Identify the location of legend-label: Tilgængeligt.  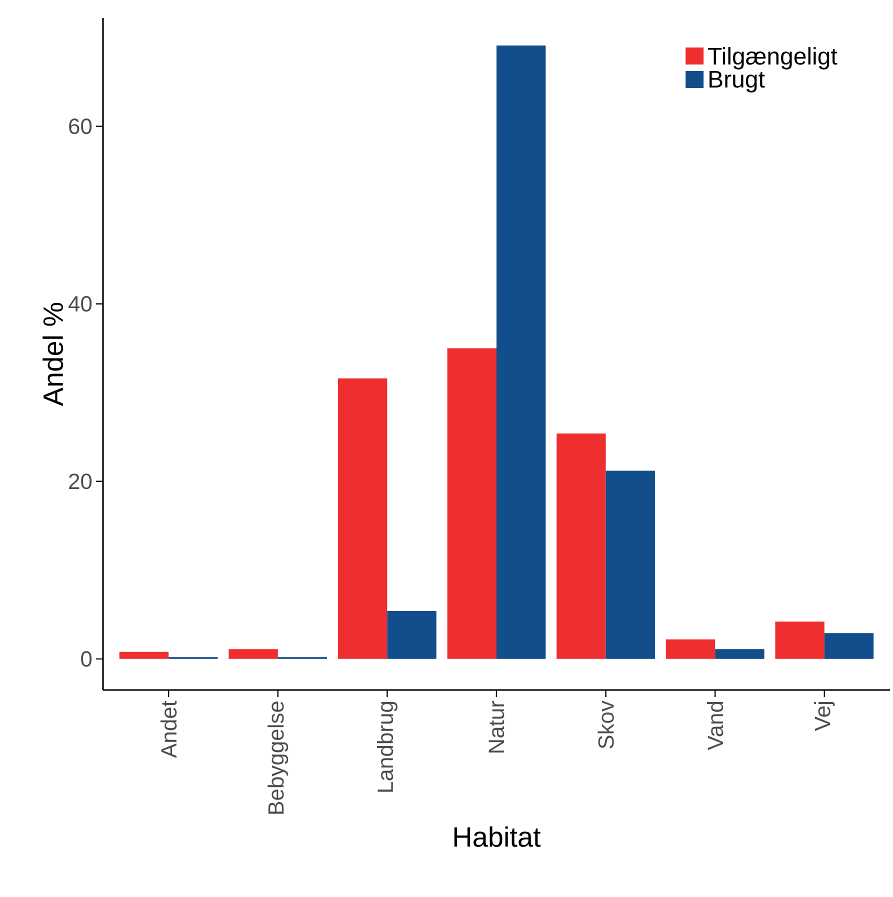
(773, 58).